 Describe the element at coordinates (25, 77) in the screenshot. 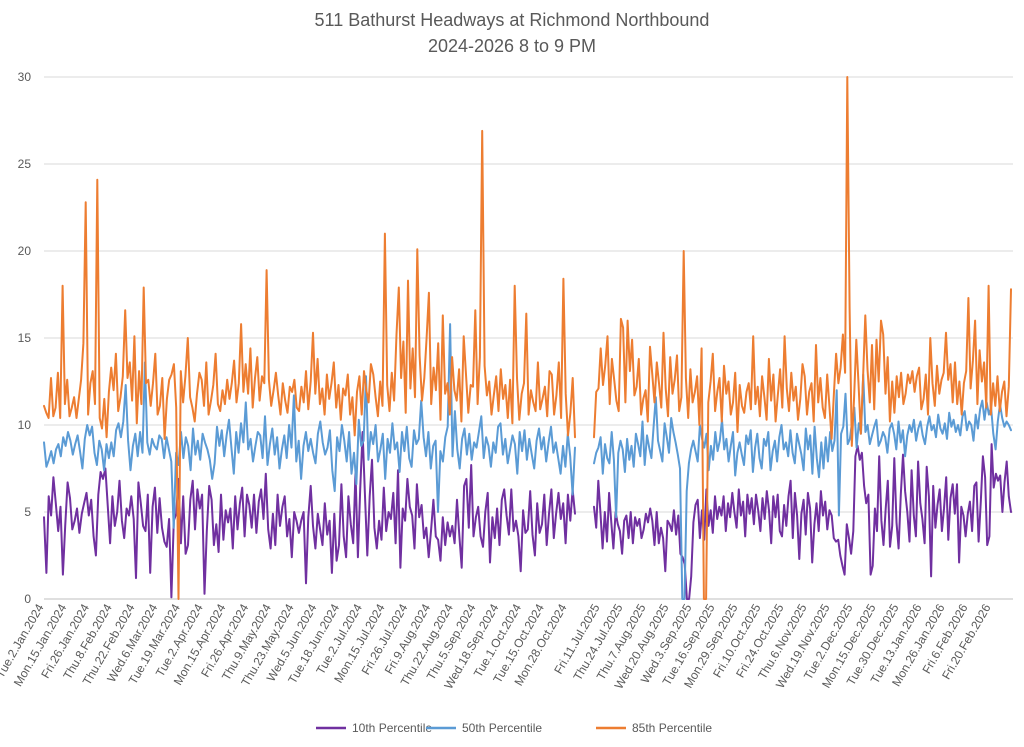

I see `y-tick-label: 30` at that location.